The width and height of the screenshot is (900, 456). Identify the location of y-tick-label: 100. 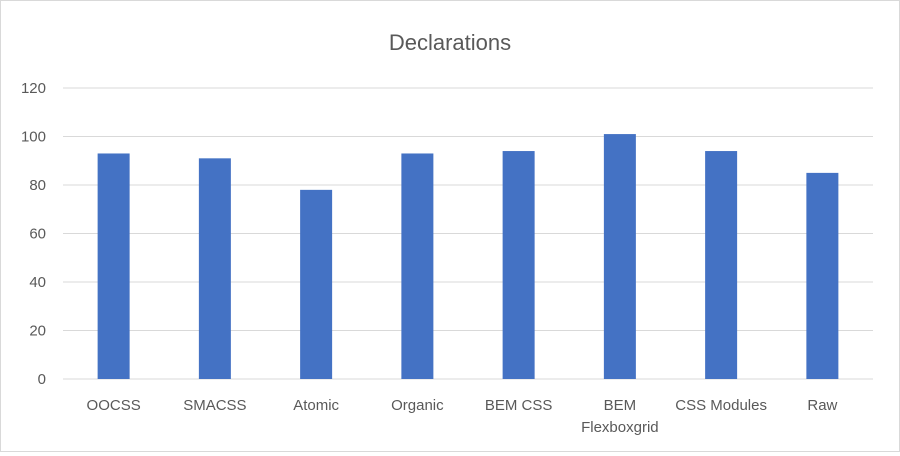
(33, 137).